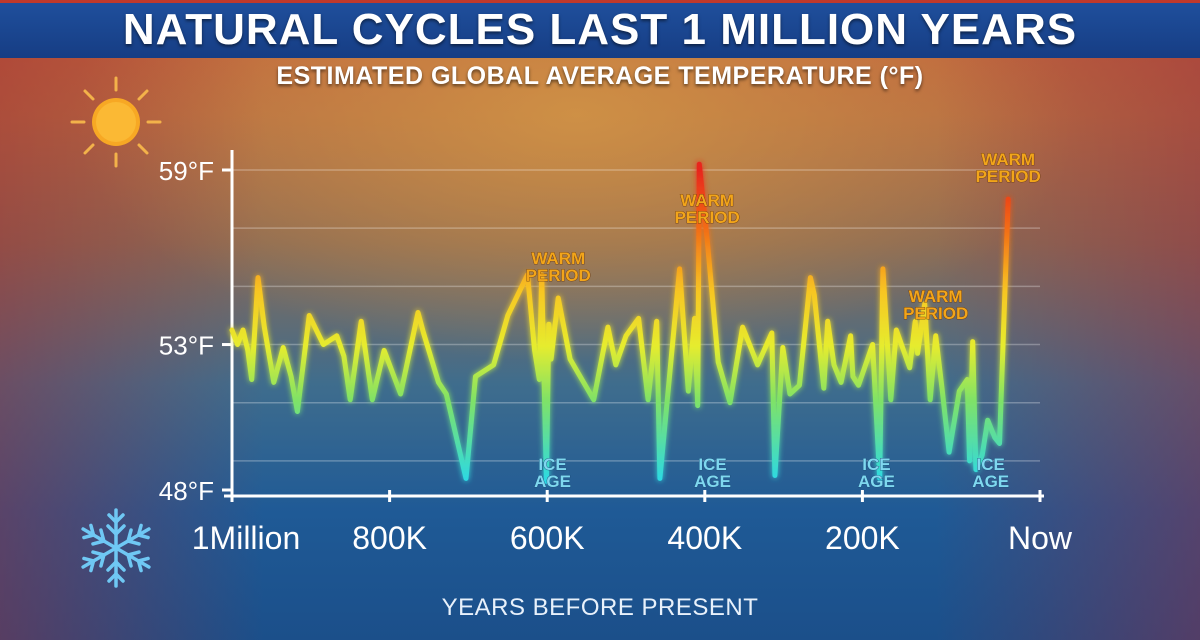 The width and height of the screenshot is (1200, 640). Describe the element at coordinates (116, 548) in the screenshot. I see `snowflake-icon` at that location.